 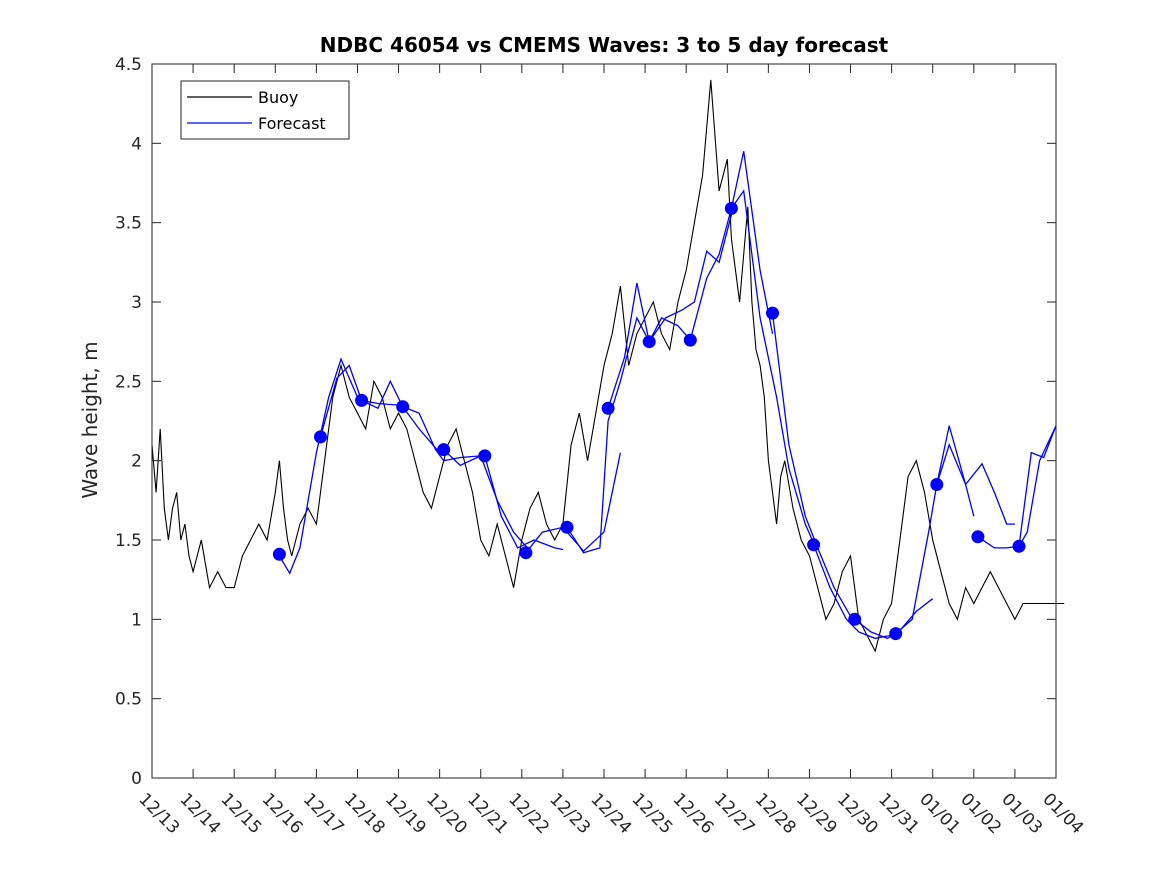 What do you see at coordinates (128, 700) in the screenshot?
I see `y-tick-label: 0.5` at bounding box center [128, 700].